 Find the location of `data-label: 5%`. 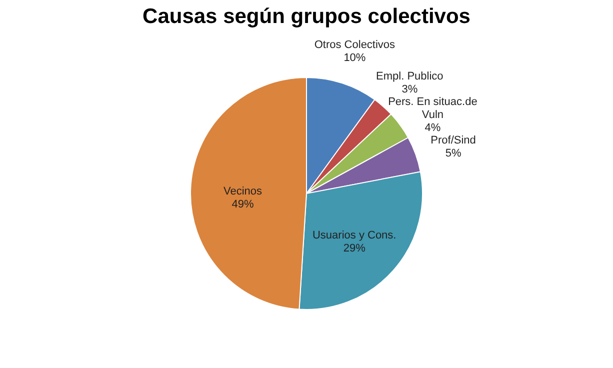

data-label: 5% is located at coordinates (453, 154).